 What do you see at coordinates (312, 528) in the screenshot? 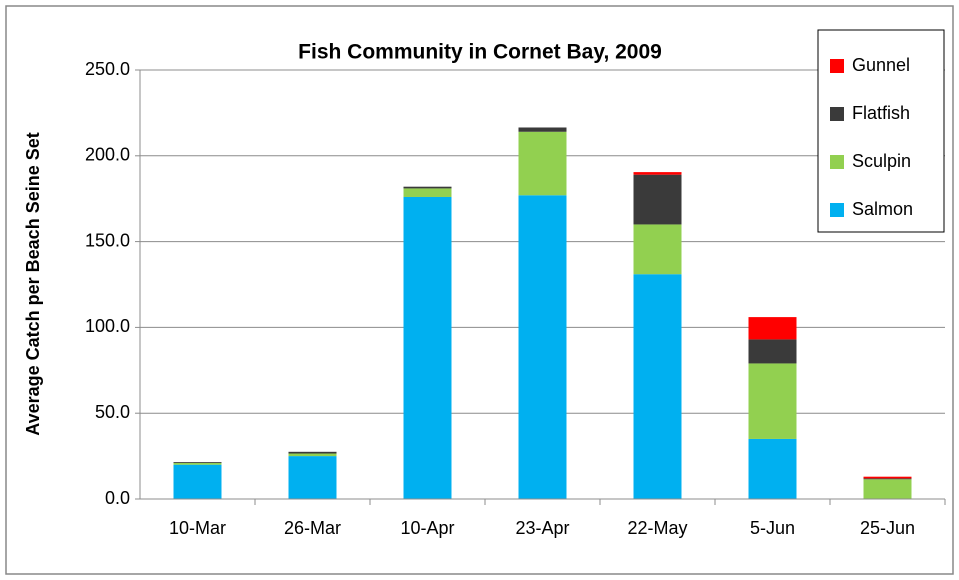
I see `x-tick-label: 26-Mar` at bounding box center [312, 528].